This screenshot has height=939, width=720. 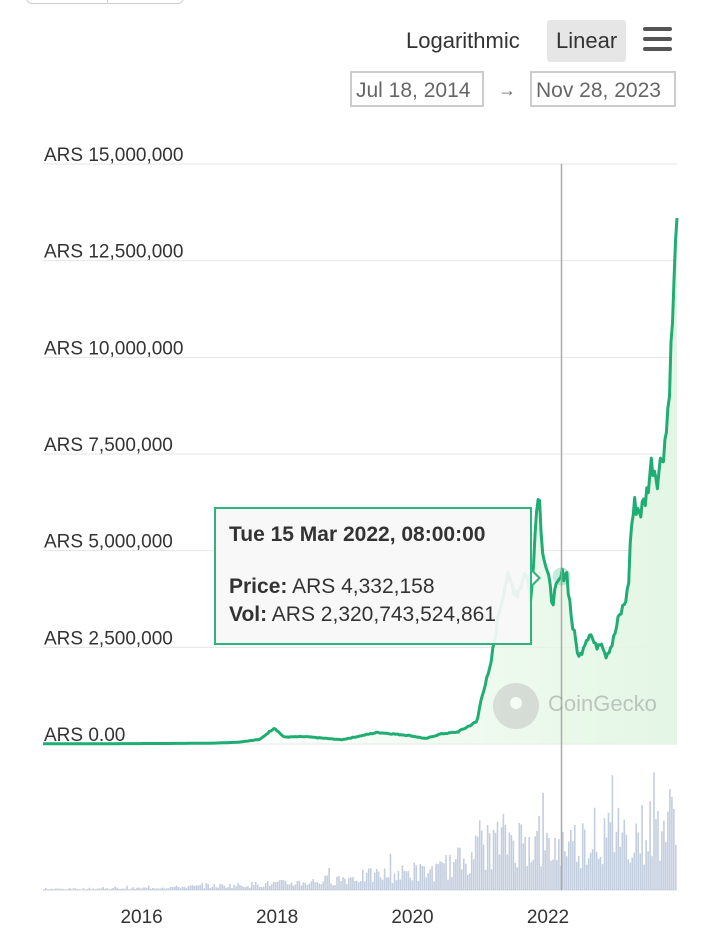 I want to click on hamburger-menu-icon, so click(x=657, y=39).